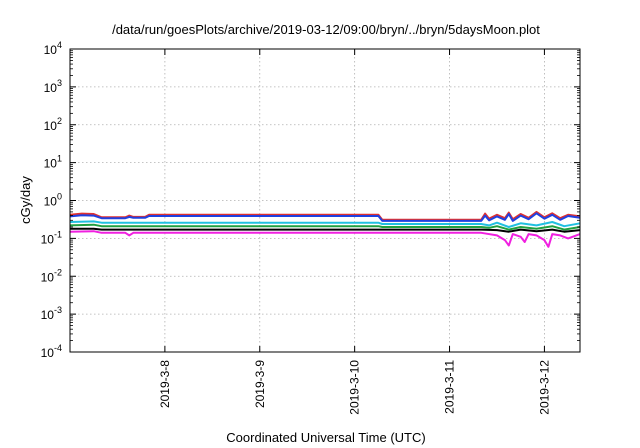  I want to click on y-tick-label: 10¹, so click(53, 162).